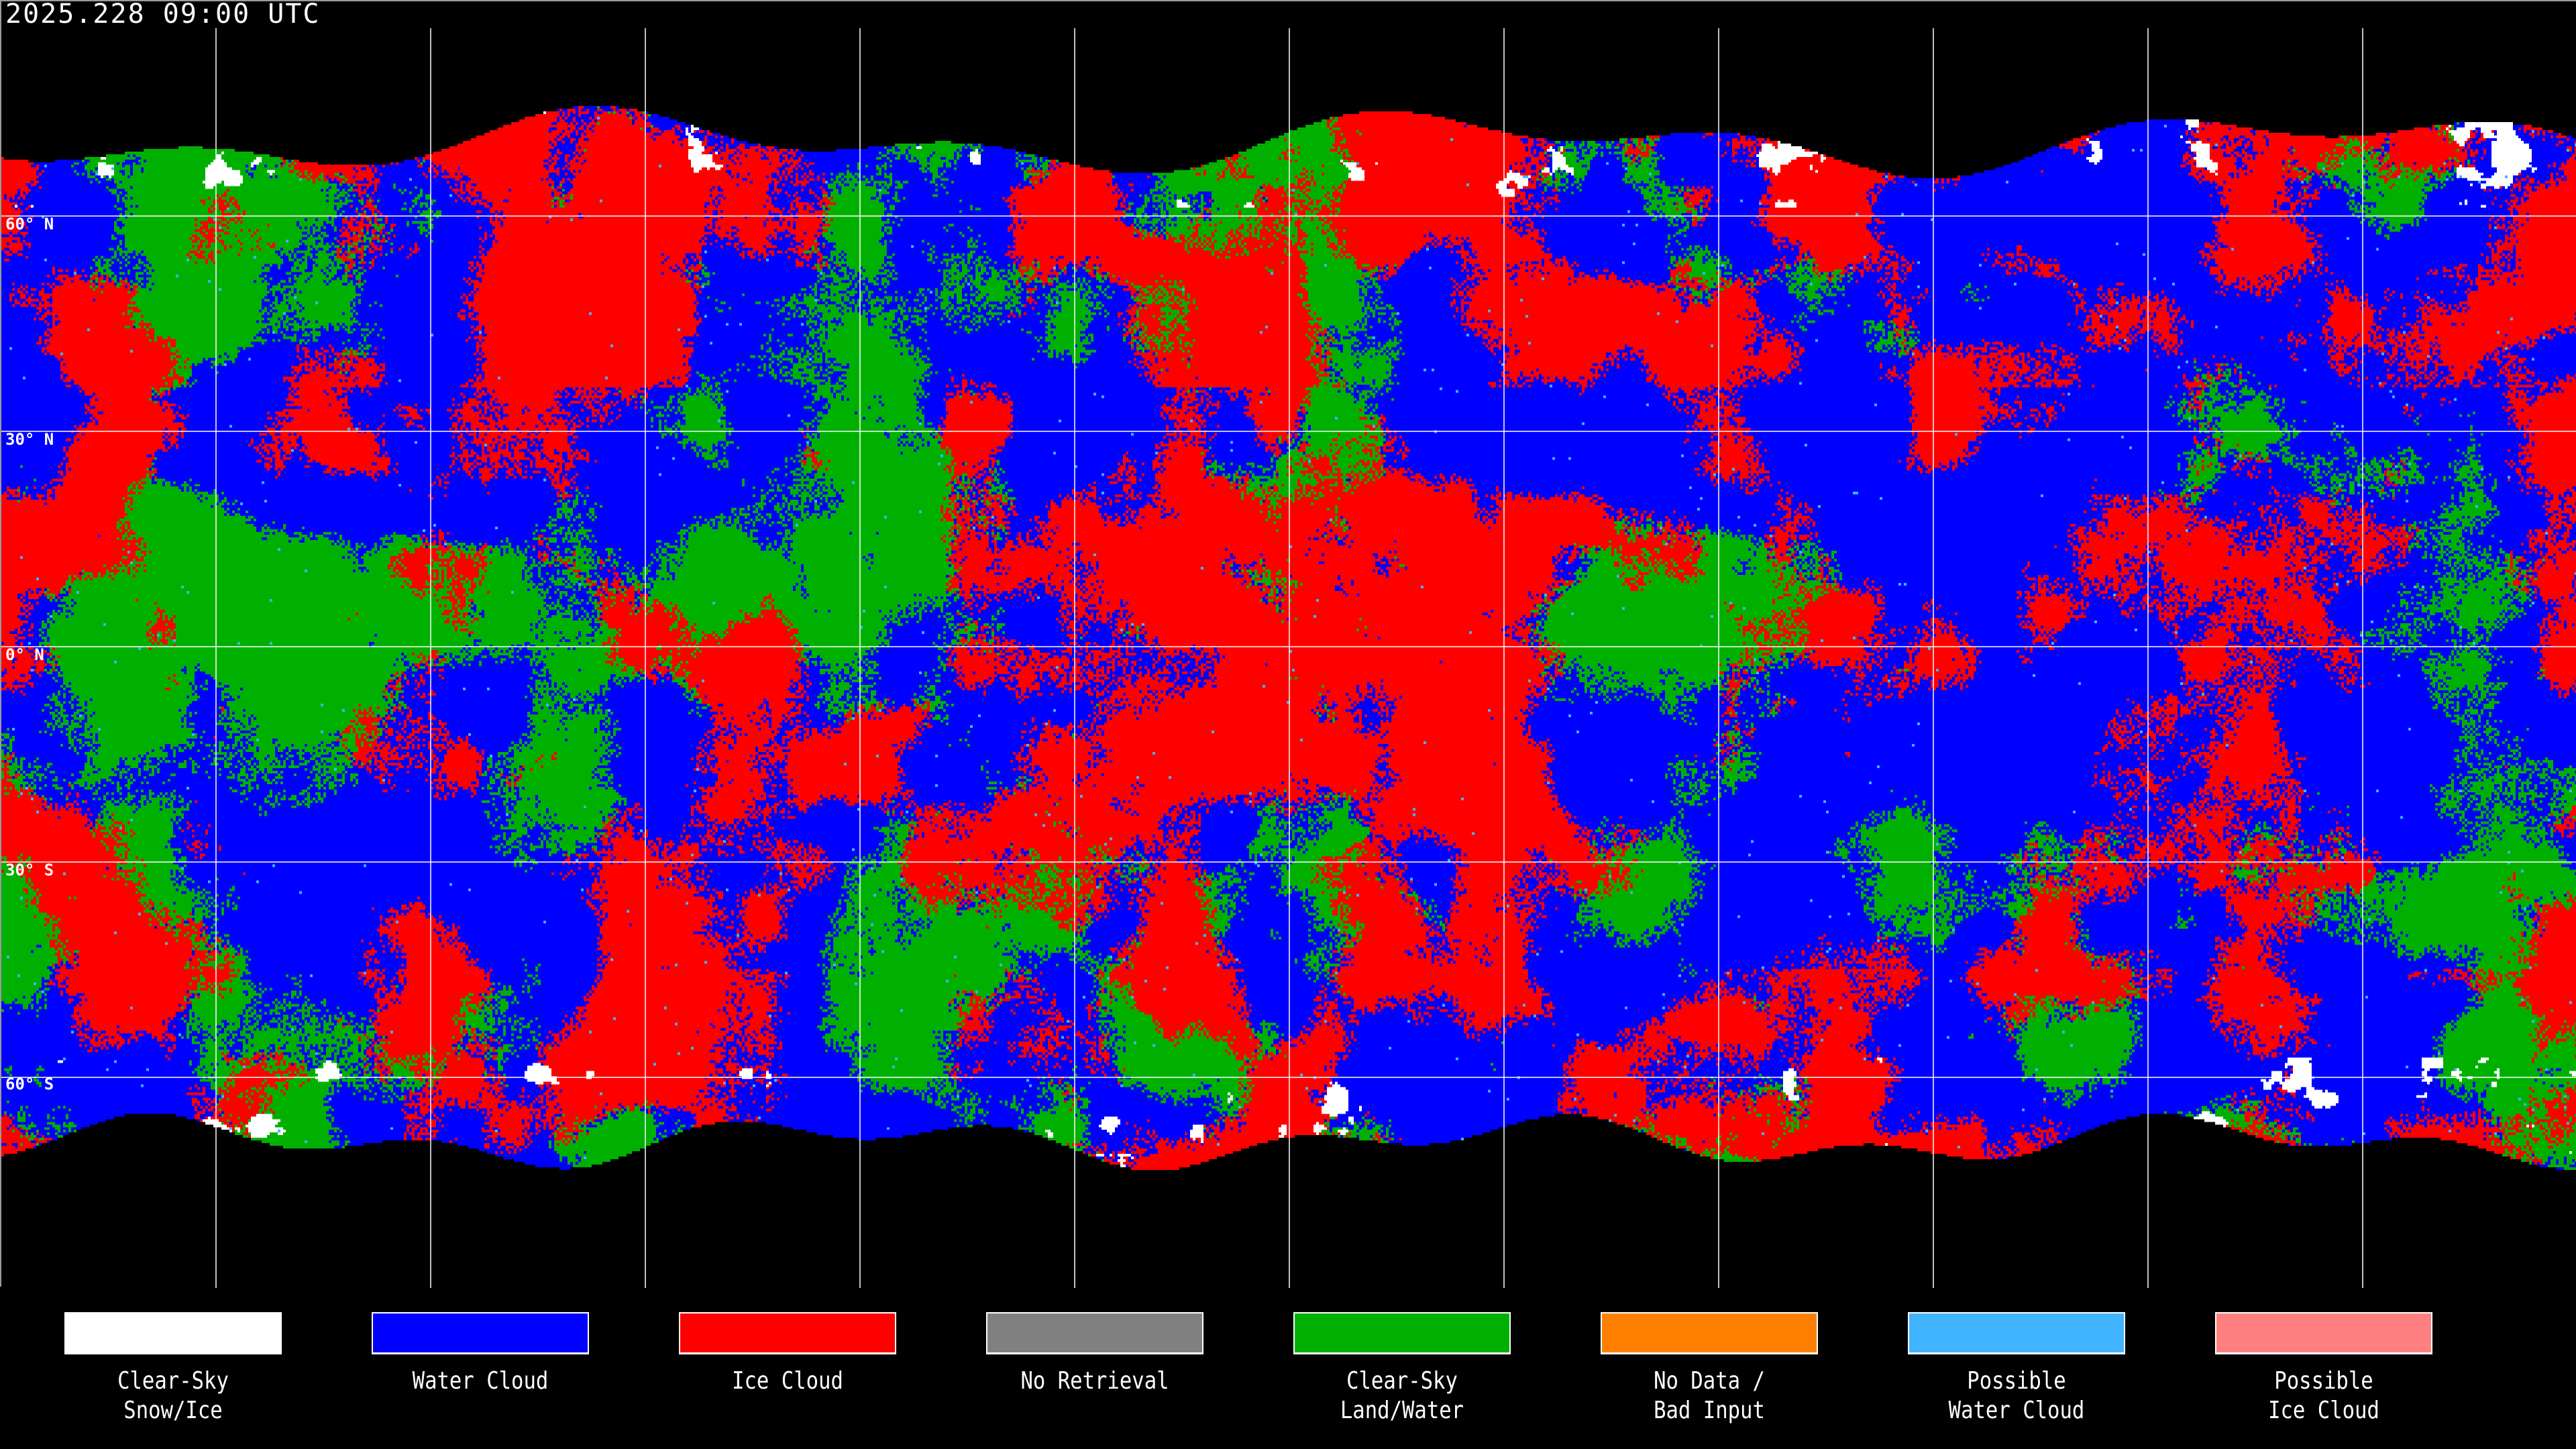 This screenshot has height=1449, width=2576. I want to click on legend-item: Clear-Sky Snow/Ice, so click(173, 1369).